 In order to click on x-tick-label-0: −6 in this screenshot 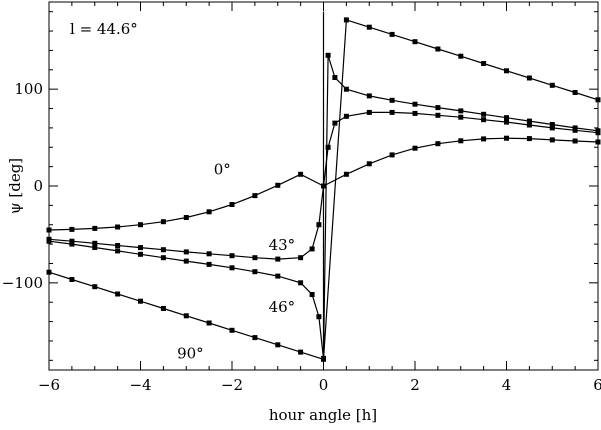, I will do `click(49, 385)`.